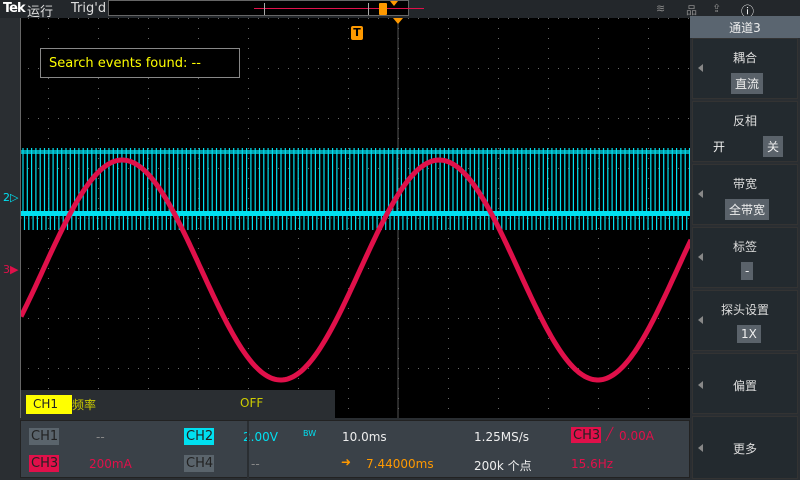  I want to click on bandwidth-value: 全带宽, so click(747, 209).